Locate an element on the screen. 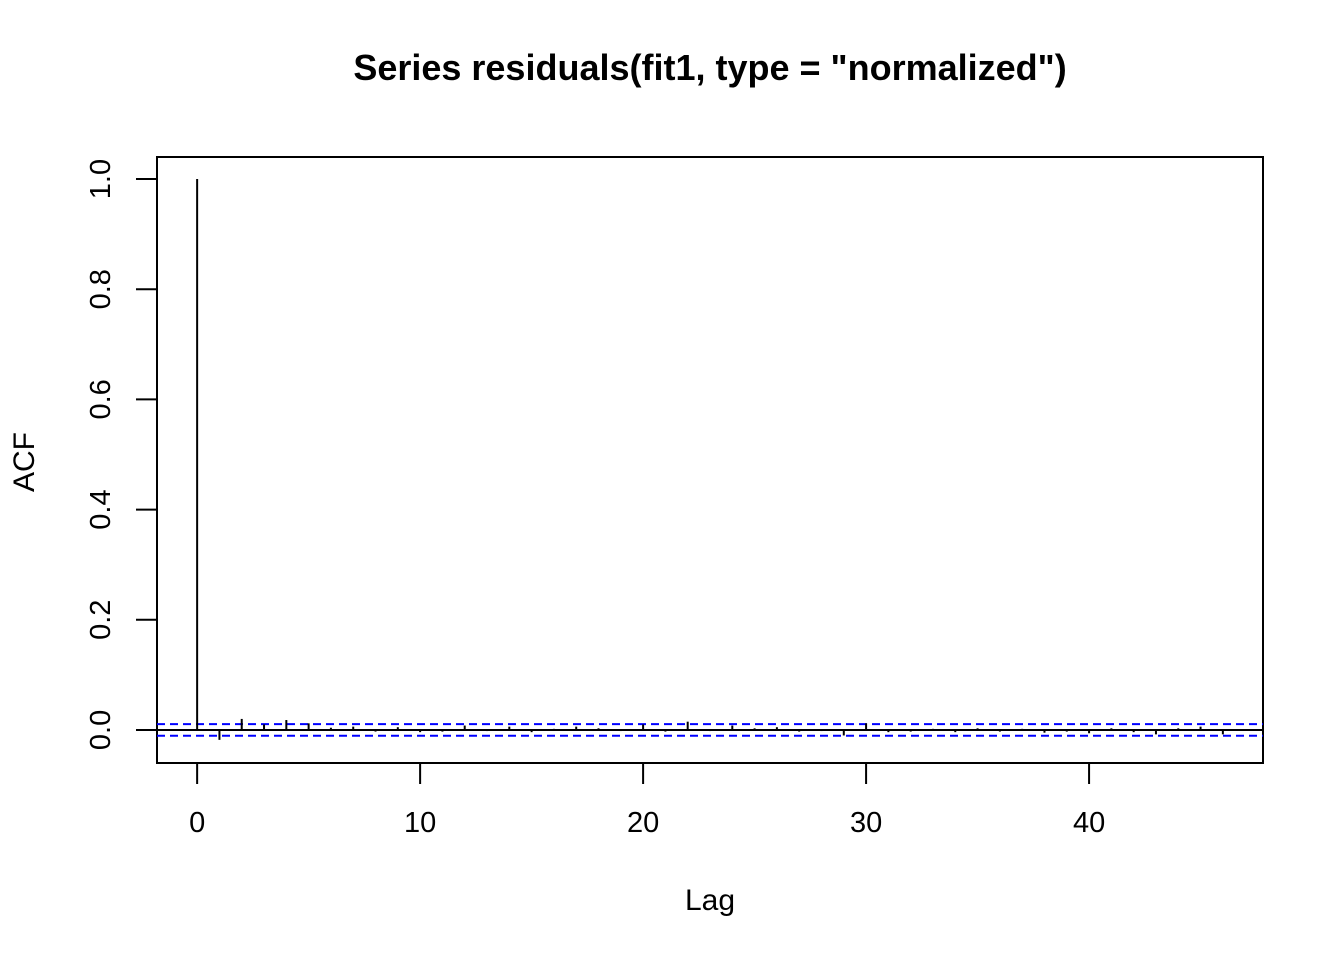 This screenshot has width=1344, height=960. y-tick-label: 0.0 is located at coordinates (101, 730).